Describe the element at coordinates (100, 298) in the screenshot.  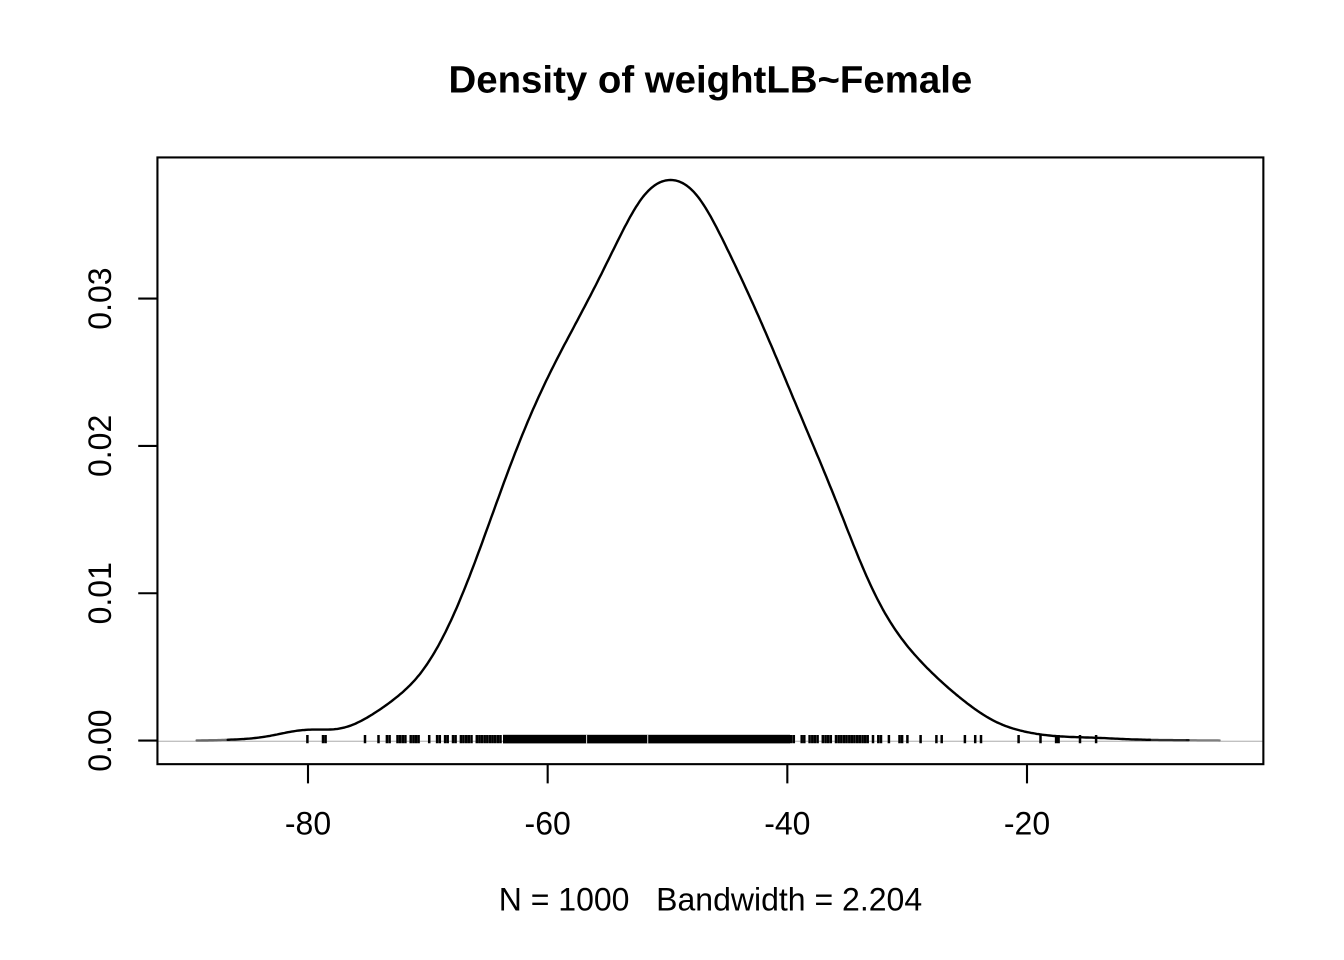
I see `svg-text: 0.03` at that location.